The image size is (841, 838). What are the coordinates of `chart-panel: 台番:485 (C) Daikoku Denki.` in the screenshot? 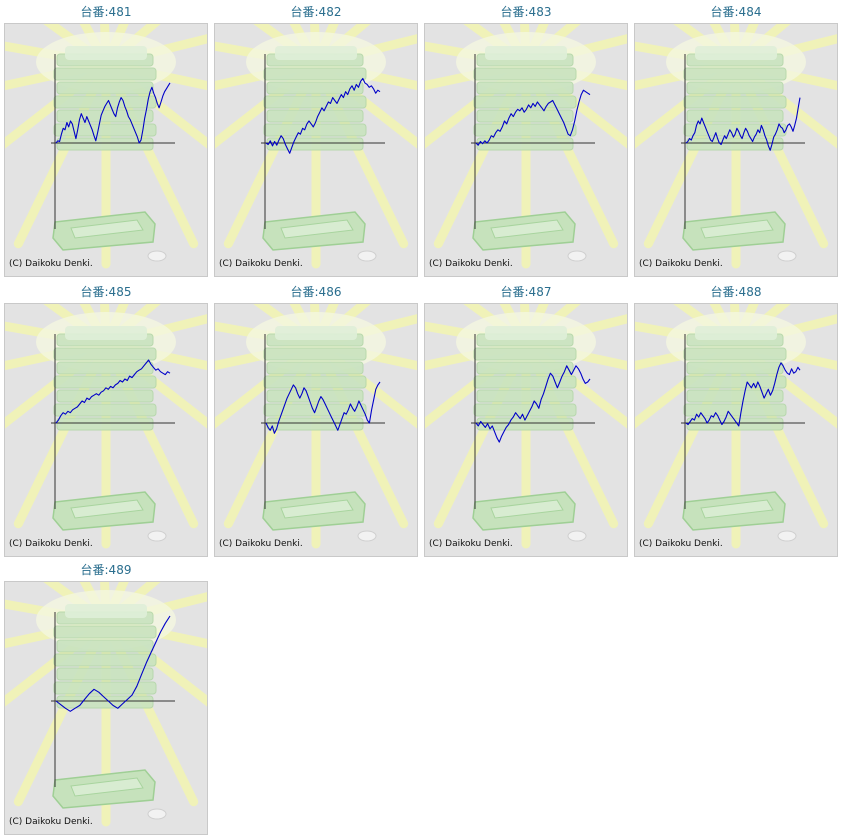 It's located at (106, 419).